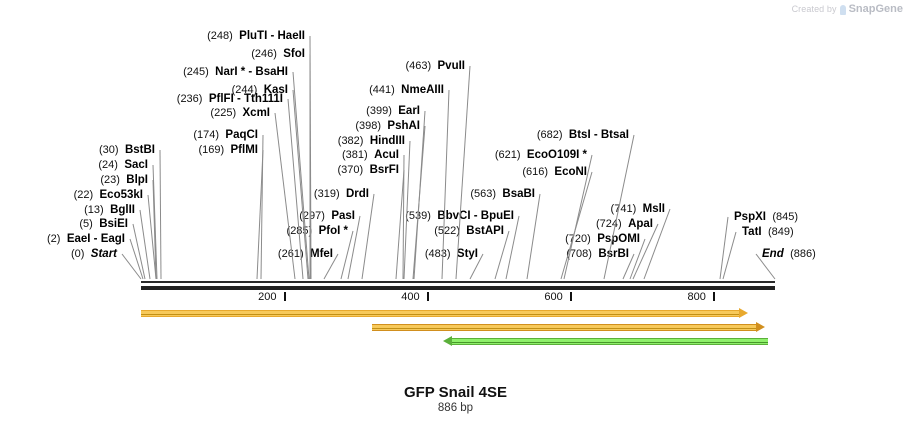  Describe the element at coordinates (418, 66) in the screenshot. I see `site-position: (463)` at that location.